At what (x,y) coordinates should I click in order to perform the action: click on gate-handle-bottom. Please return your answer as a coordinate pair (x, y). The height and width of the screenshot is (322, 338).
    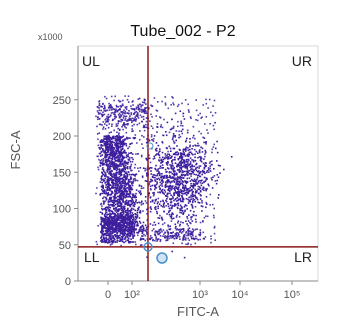
    Looking at the image, I should click on (162, 258).